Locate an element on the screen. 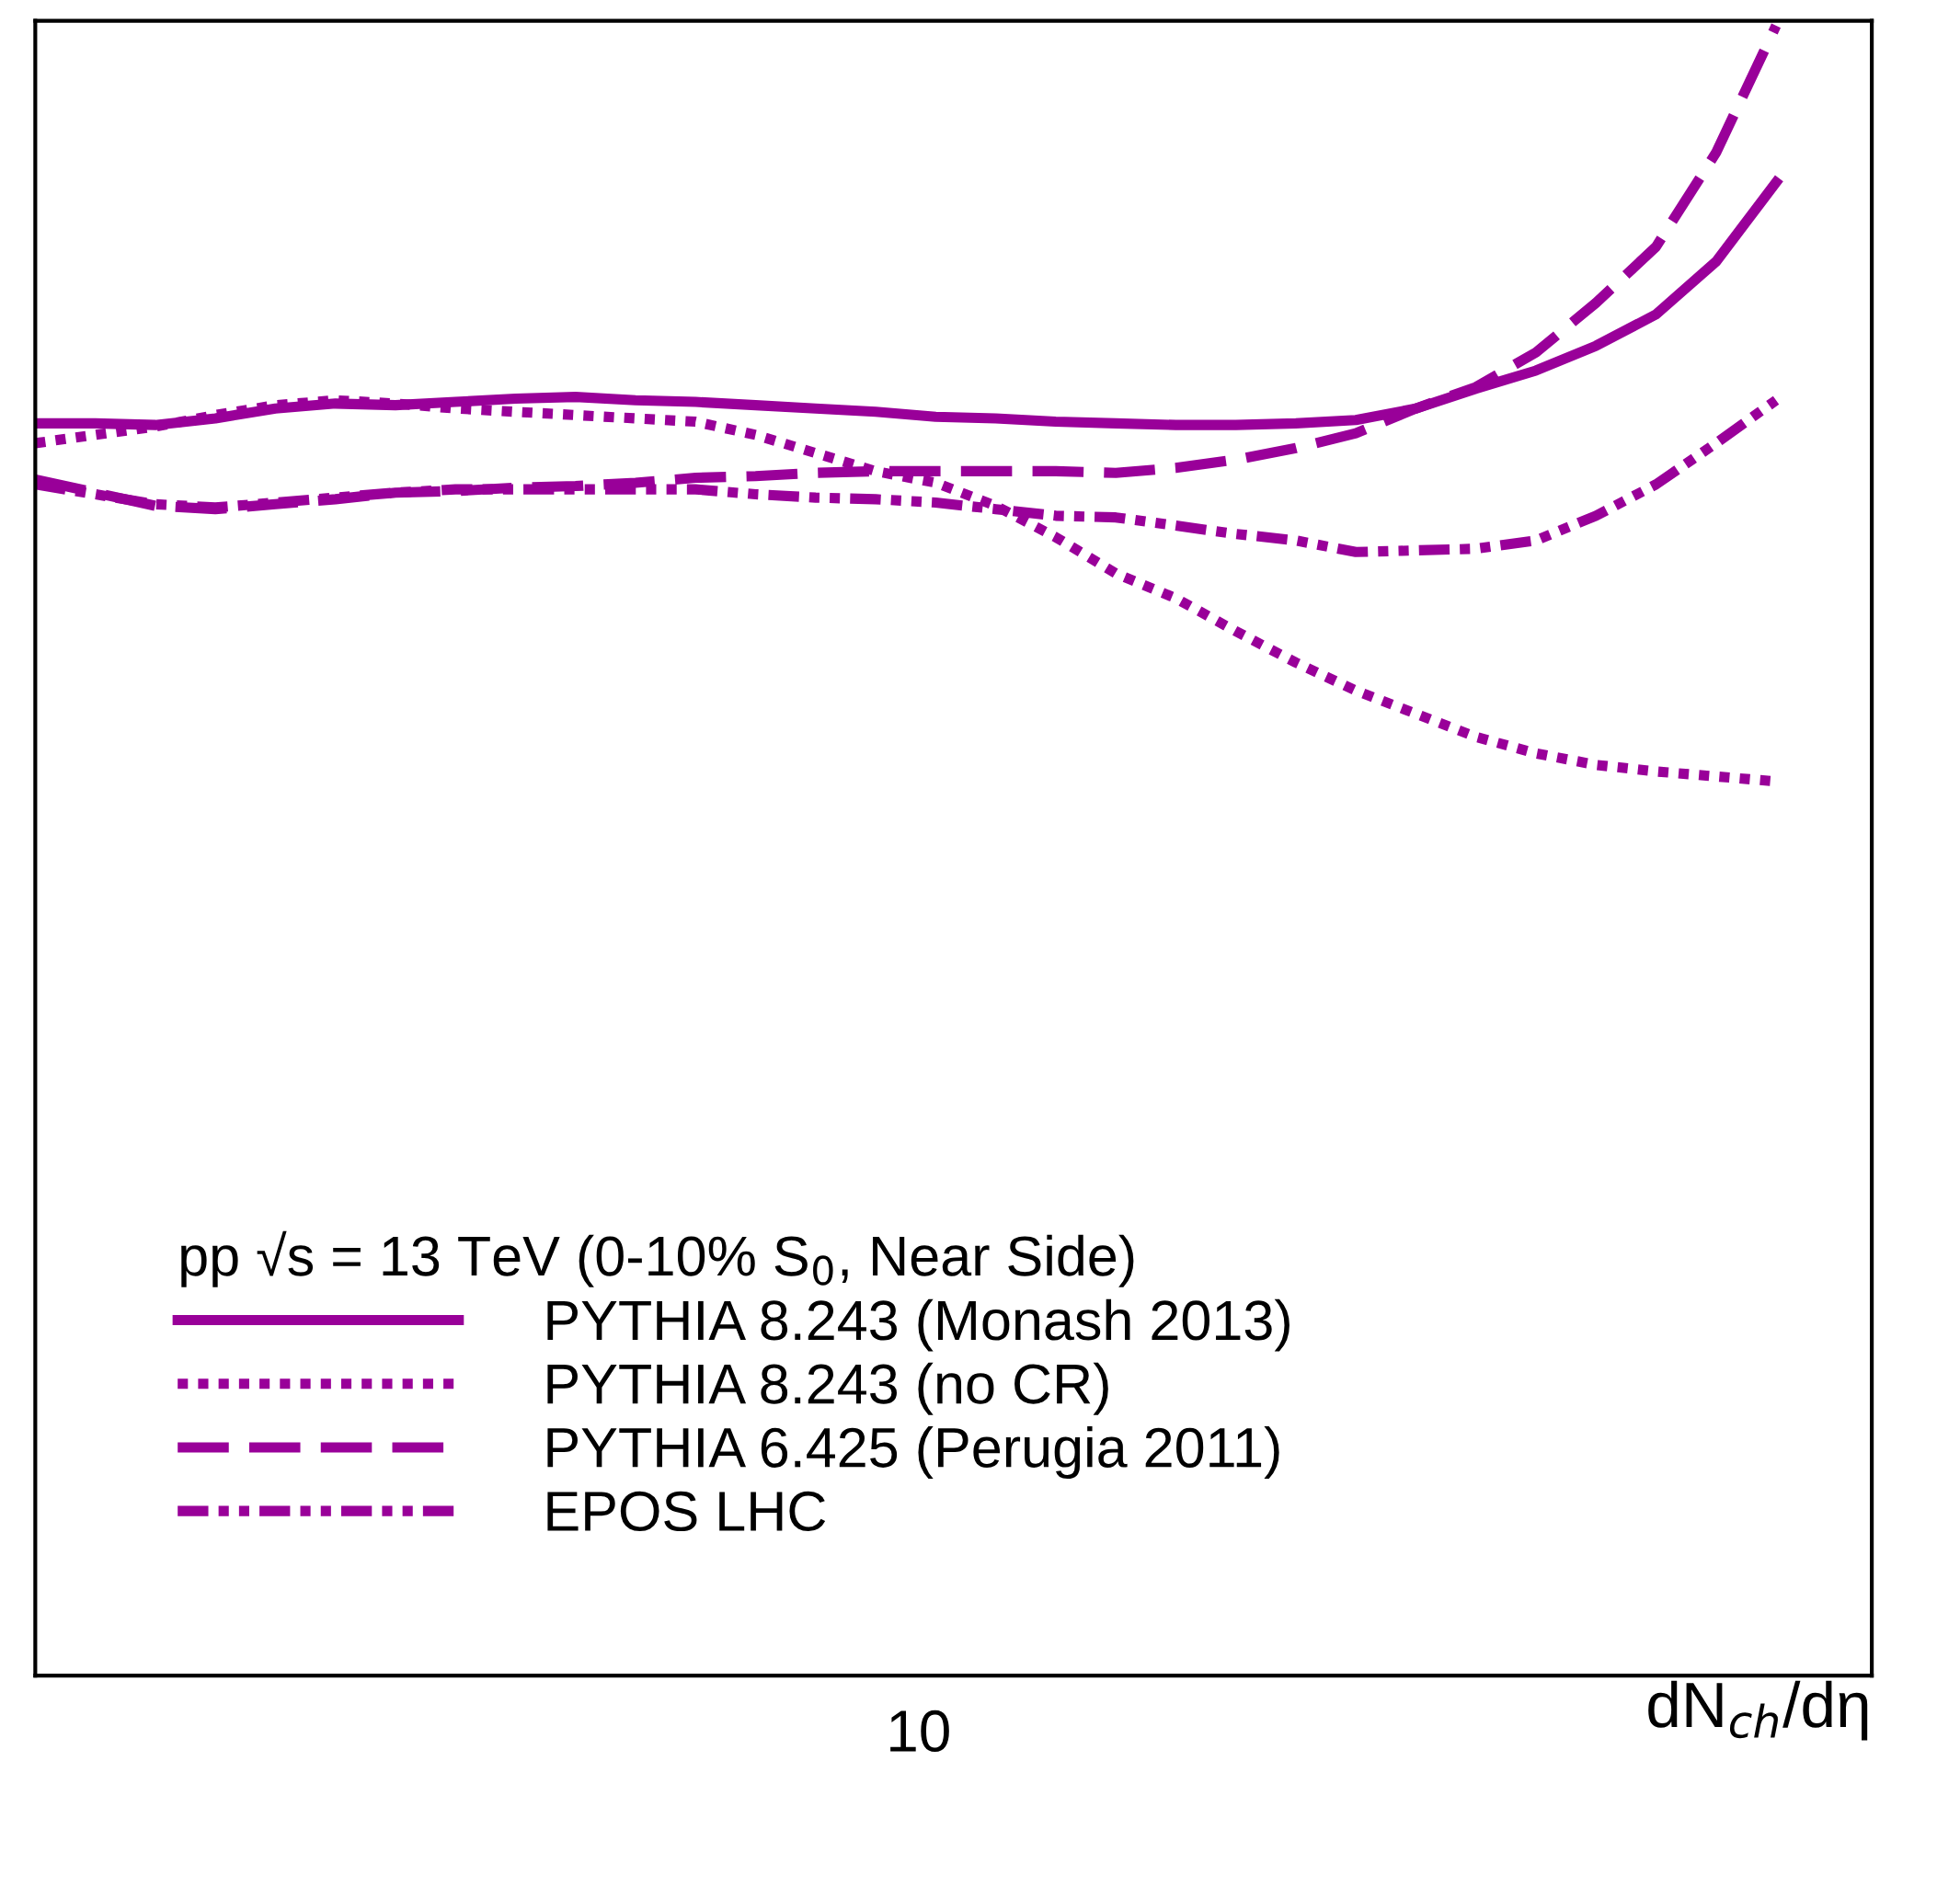  text: 10 is located at coordinates (919, 1732).